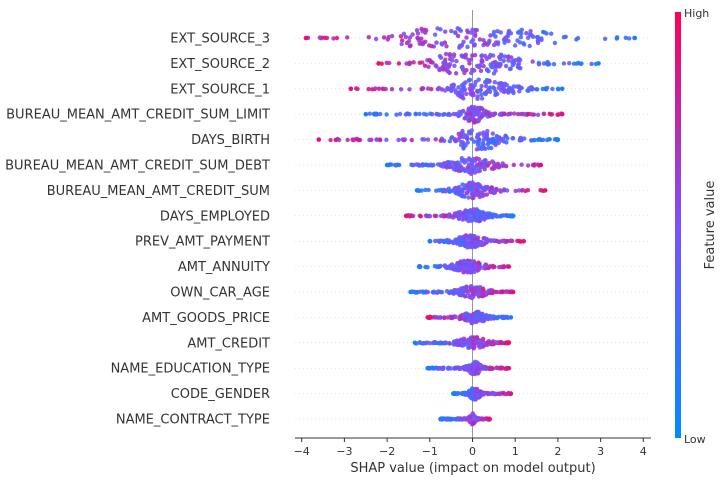 The width and height of the screenshot is (727, 485). I want to click on colorbar: High Low Feature value, so click(696, 226).